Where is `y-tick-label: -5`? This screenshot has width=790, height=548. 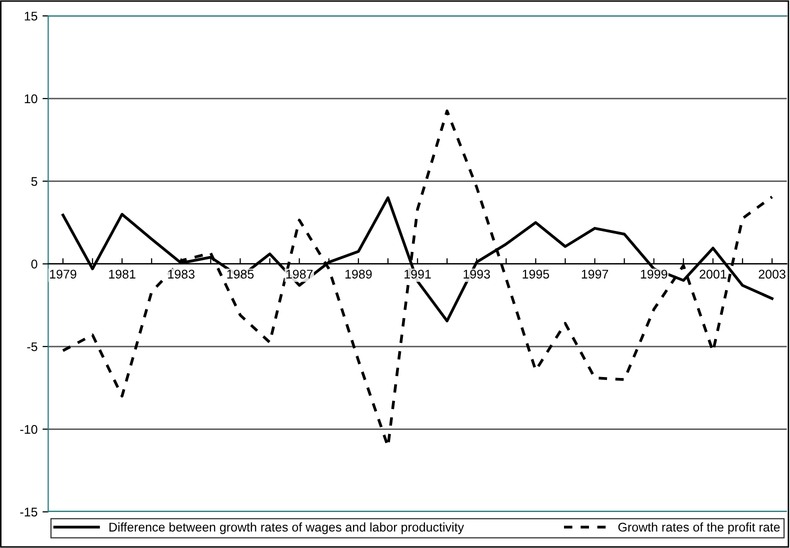
y-tick-label: -5 is located at coordinates (32, 347).